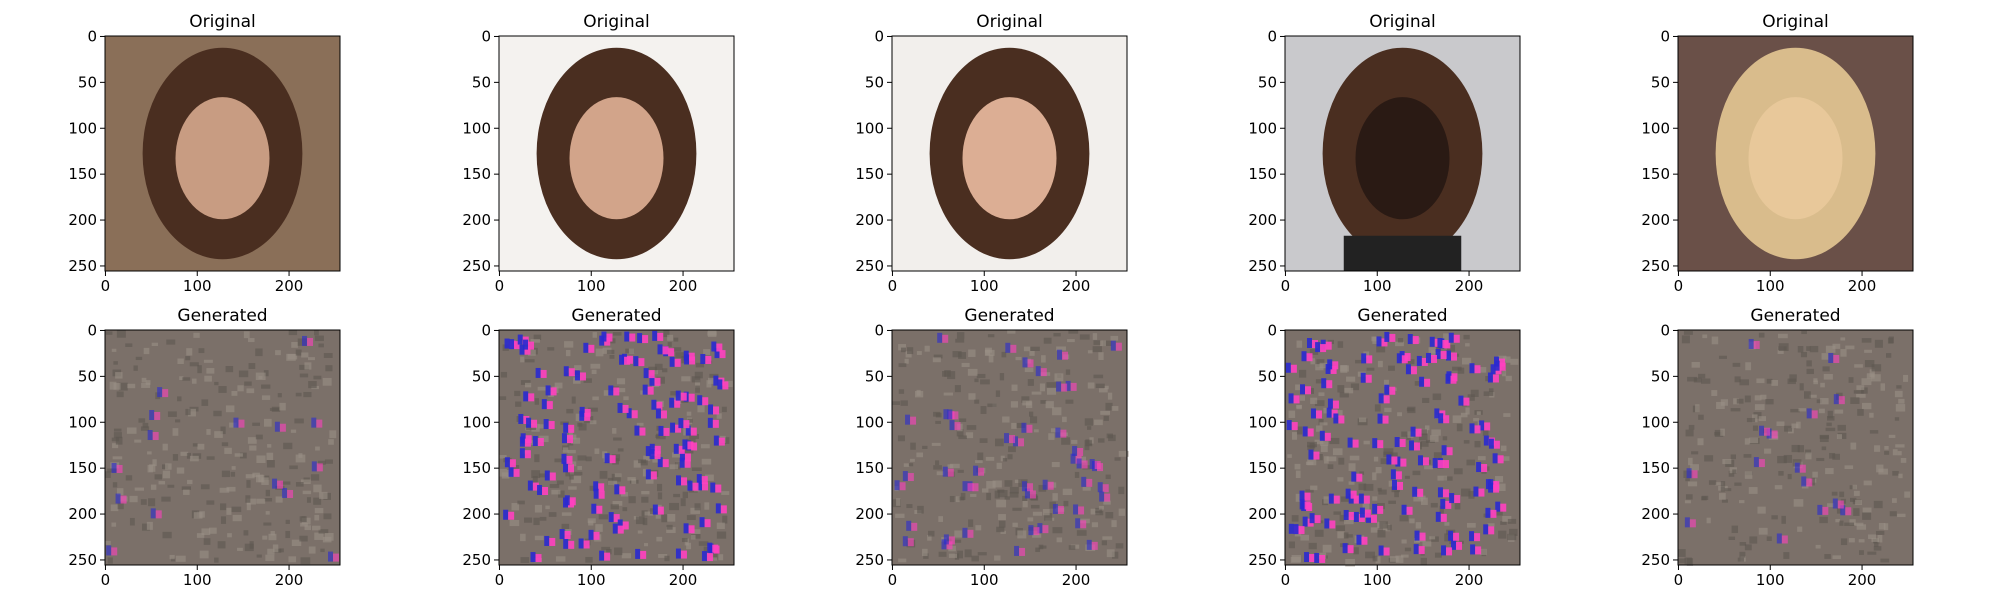 The height and width of the screenshot is (600, 2000). Describe the element at coordinates (1377, 580) in the screenshot. I see `x-tick-label: 100` at that location.